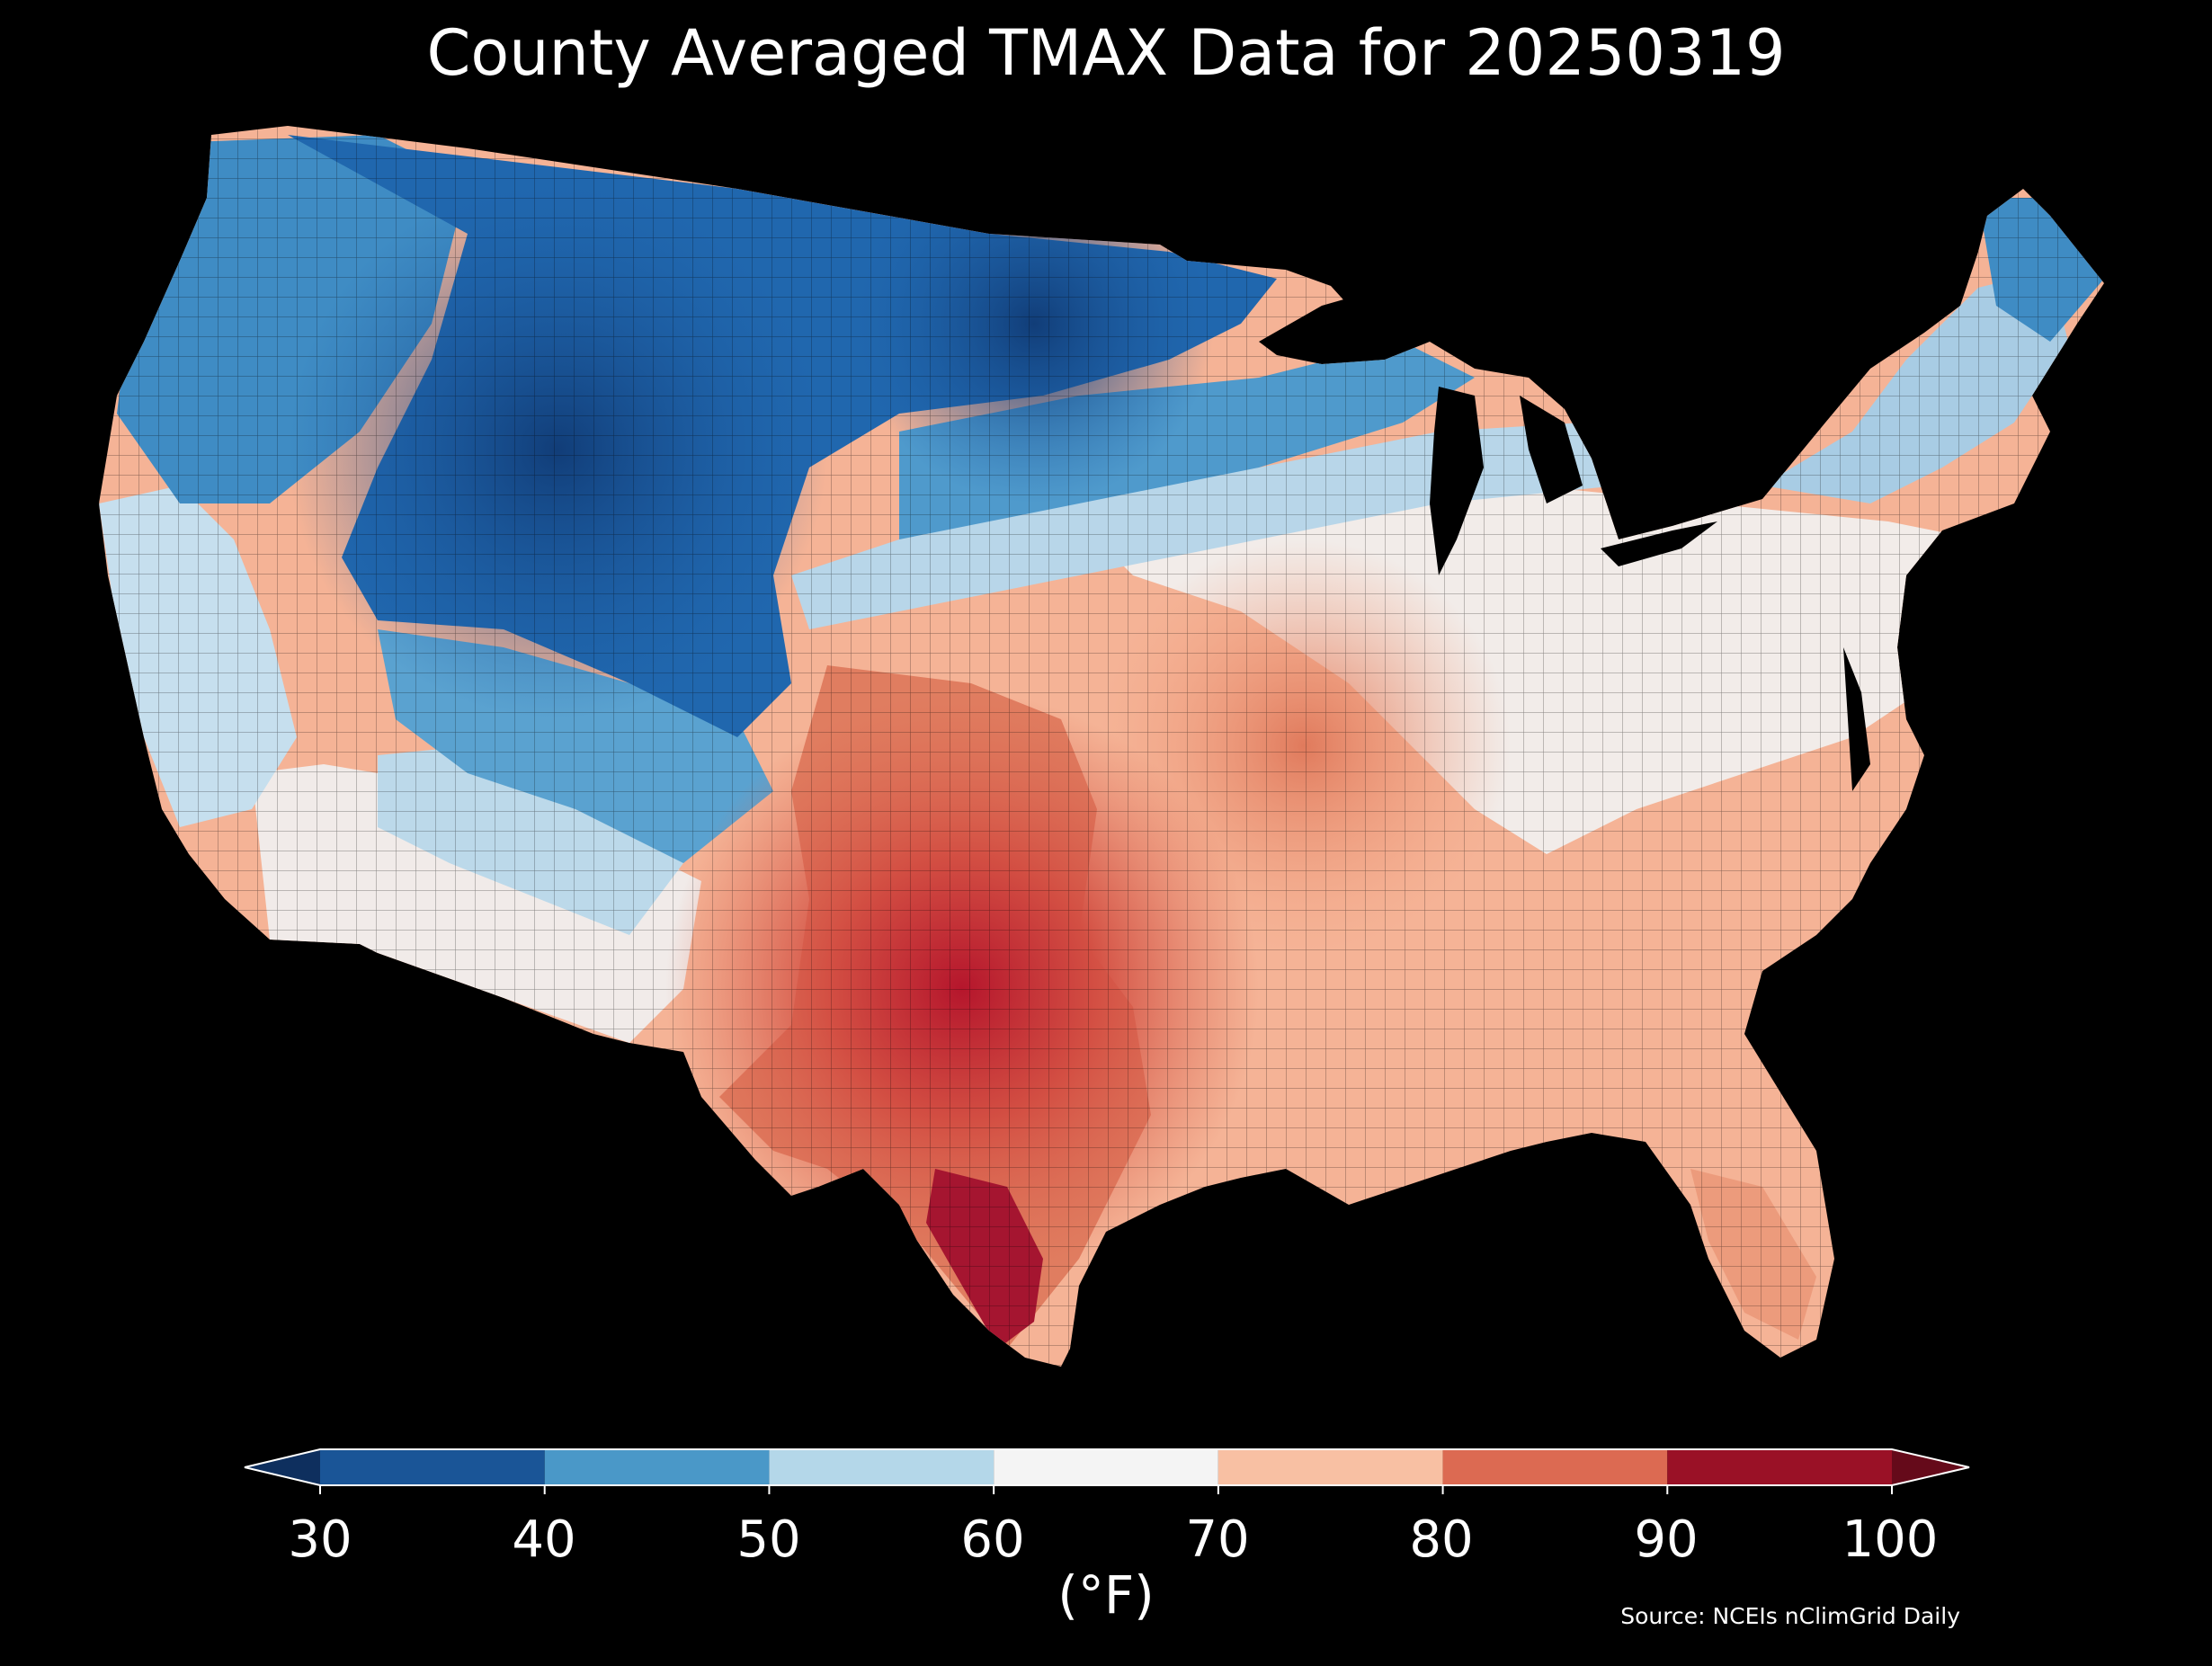 This screenshot has width=2212, height=1666. Describe the element at coordinates (1106, 1595) in the screenshot. I see `colorbar-unit-label: (°F)` at that location.